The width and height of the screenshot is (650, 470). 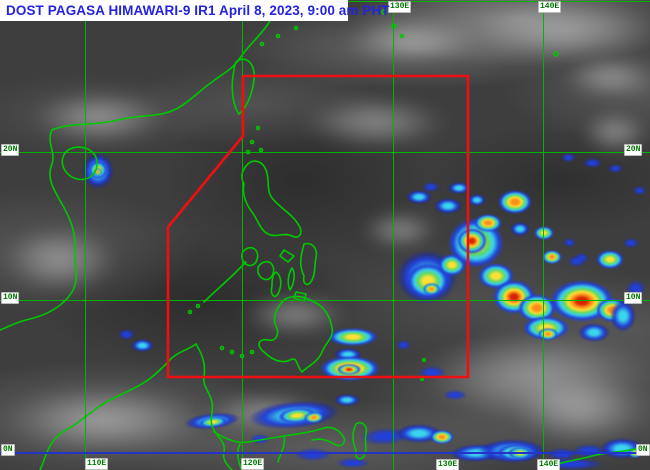 What do you see at coordinates (308, 264) in the screenshot?
I see `island-samar-leyte` at bounding box center [308, 264].